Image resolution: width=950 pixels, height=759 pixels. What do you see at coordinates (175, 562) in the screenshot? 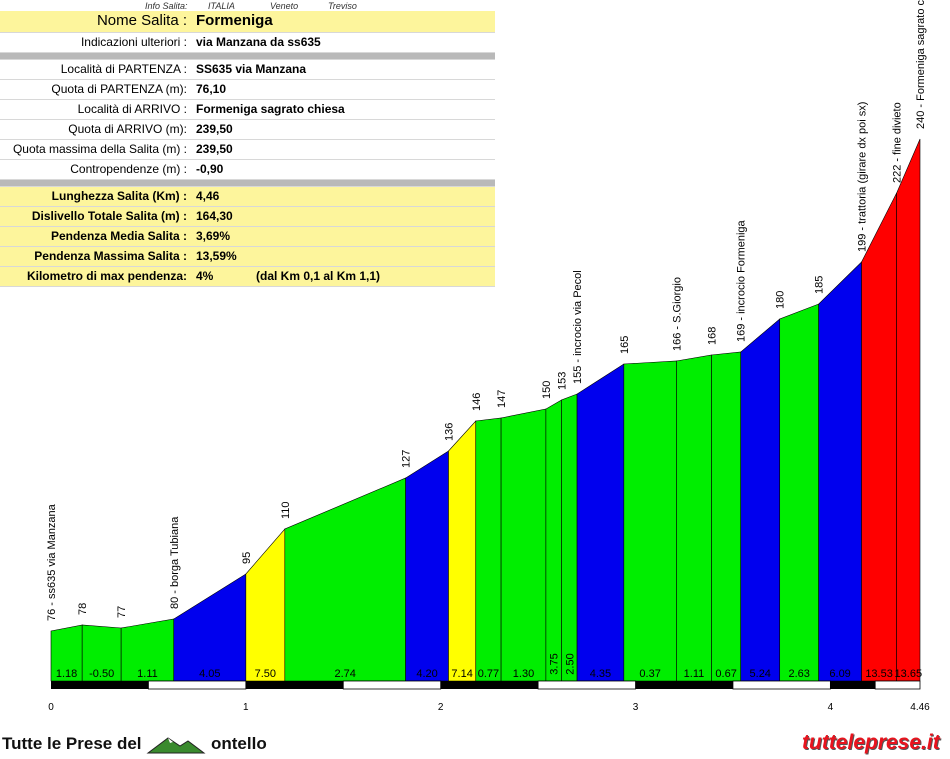
I see `point-label: 80 - borga Tubiana` at bounding box center [175, 562].